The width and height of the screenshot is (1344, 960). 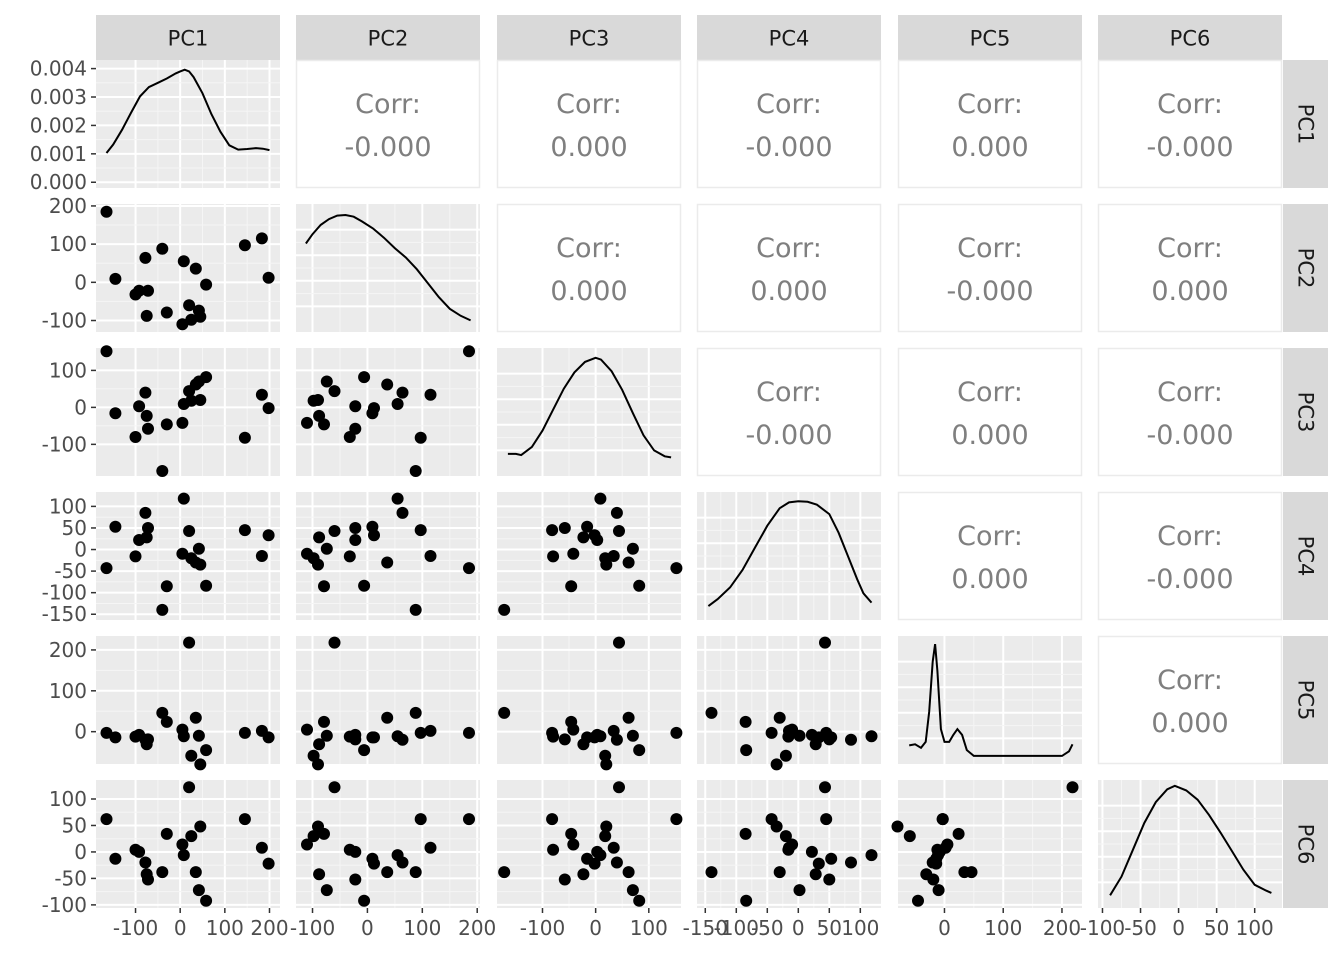 I want to click on panel-pc1-pc1, so click(x=188, y=124).